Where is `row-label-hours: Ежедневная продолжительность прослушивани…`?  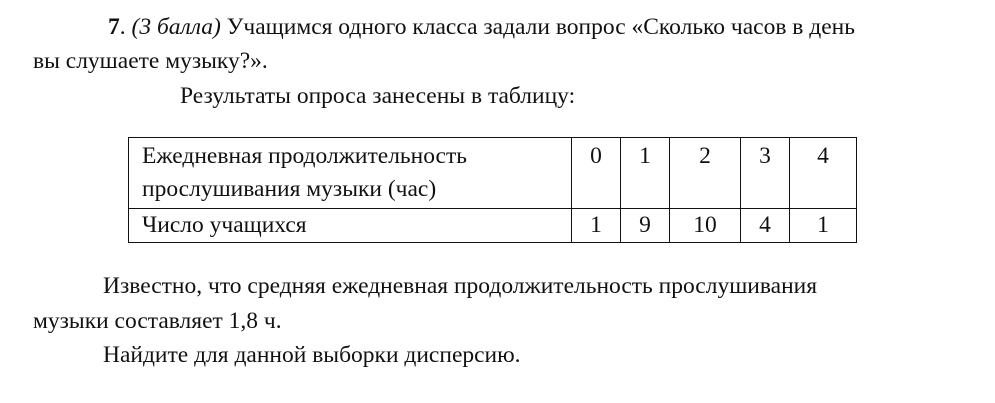
row-label-hours: Ежедневная продолжительность прослушивани… is located at coordinates (350, 173).